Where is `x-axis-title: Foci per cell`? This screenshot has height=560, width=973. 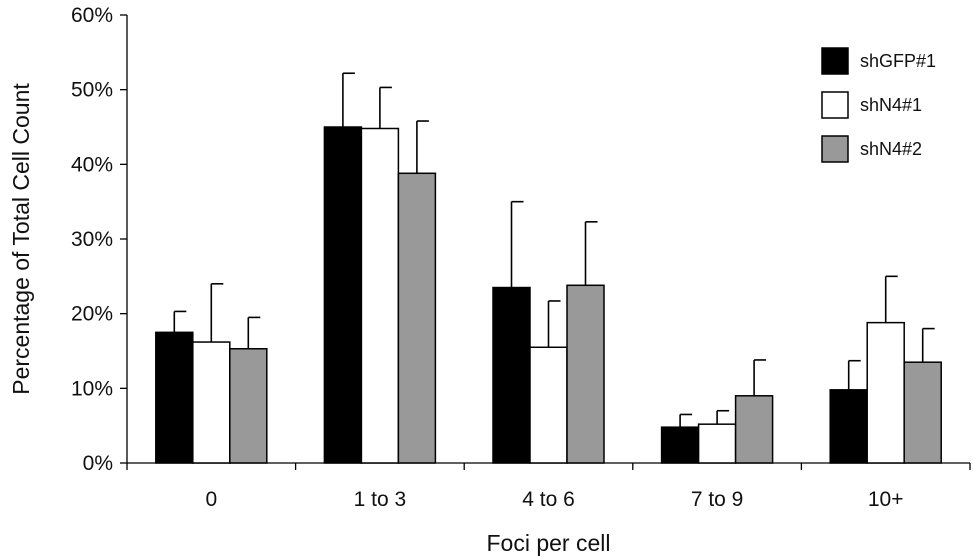
x-axis-title: Foci per cell is located at coordinates (549, 543).